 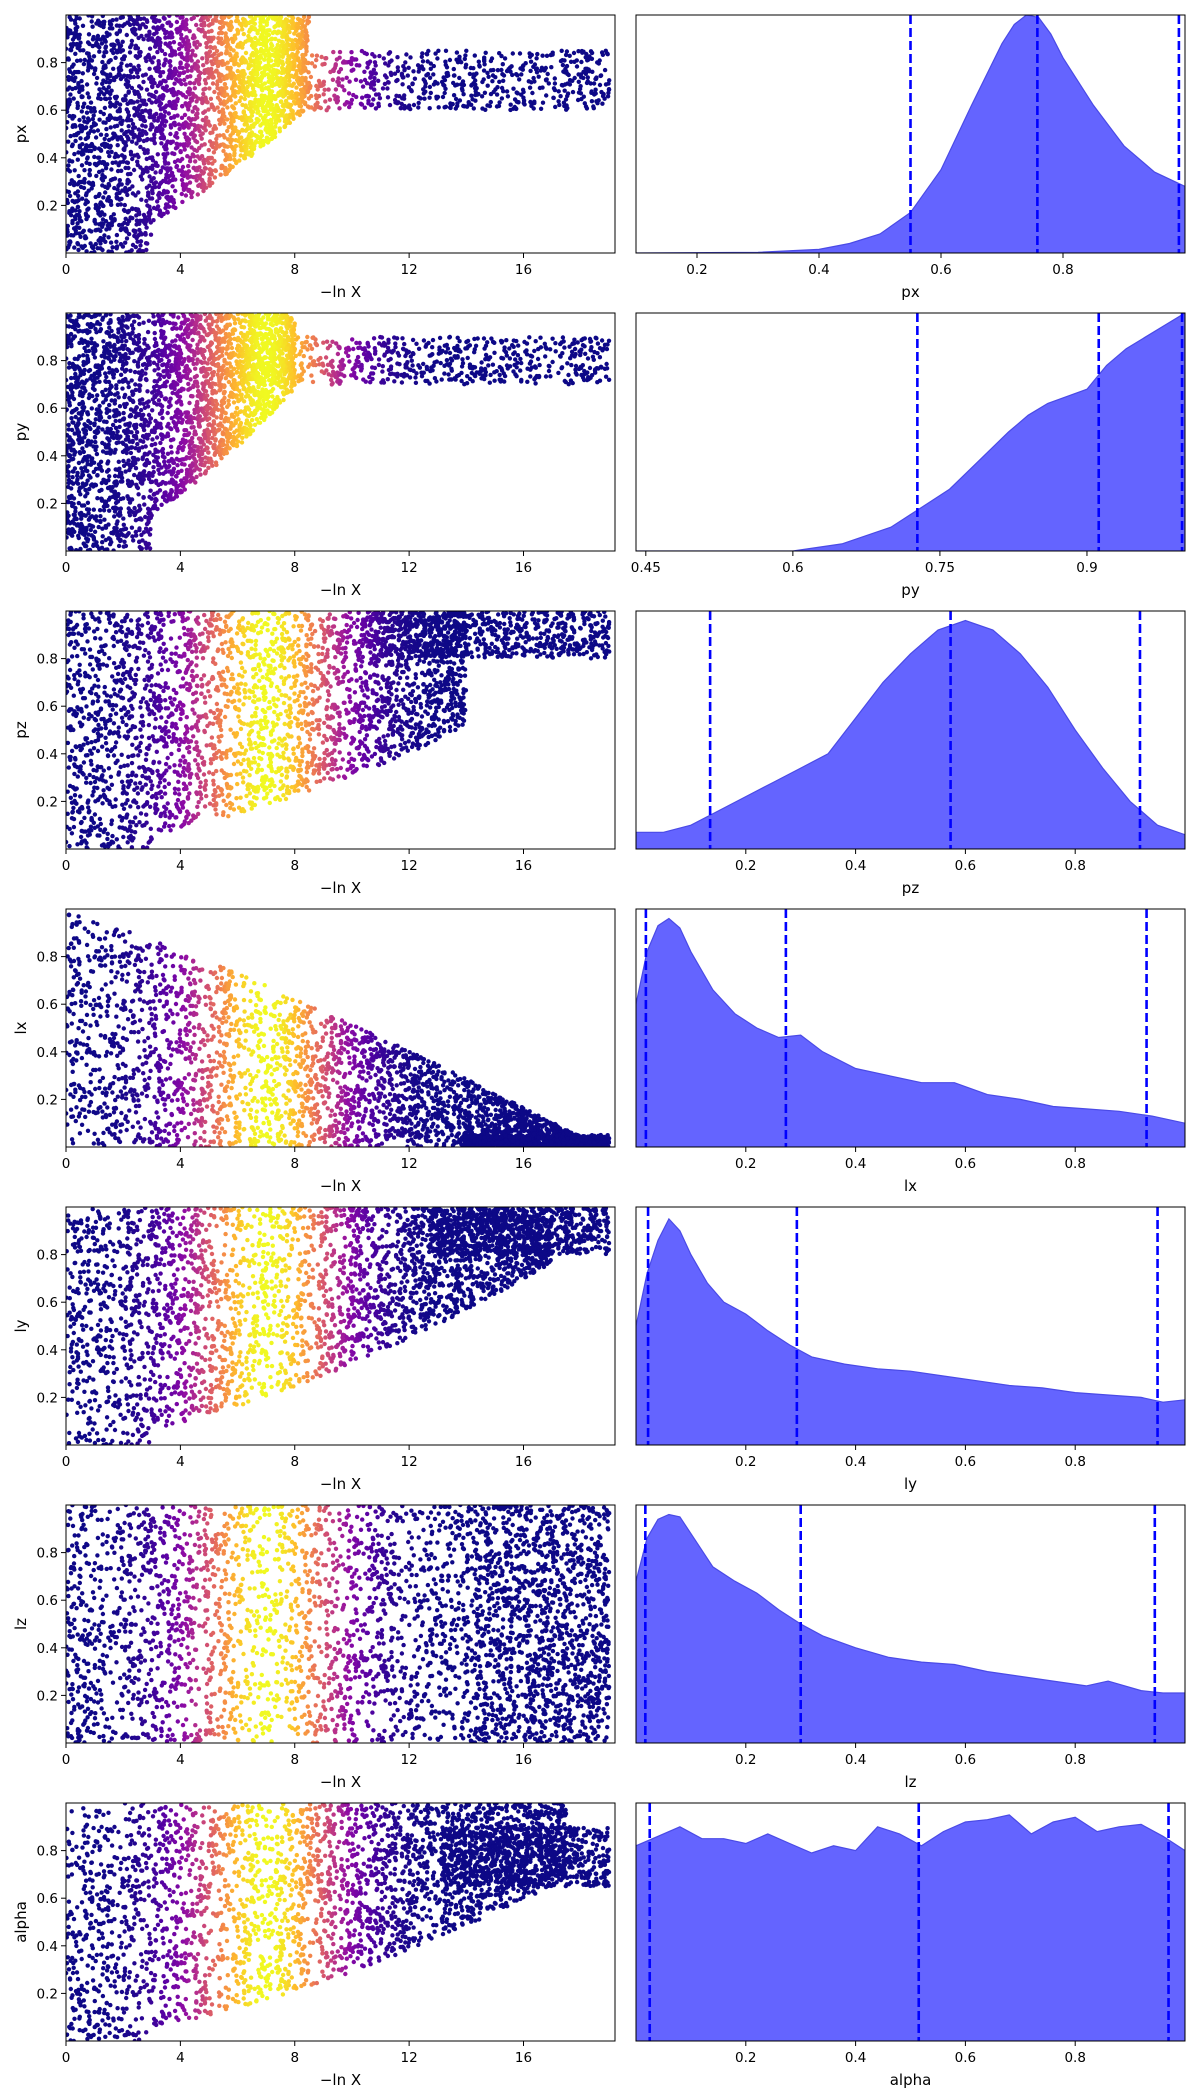 I want to click on x-tick-label: 0.4, so click(x=818, y=270).